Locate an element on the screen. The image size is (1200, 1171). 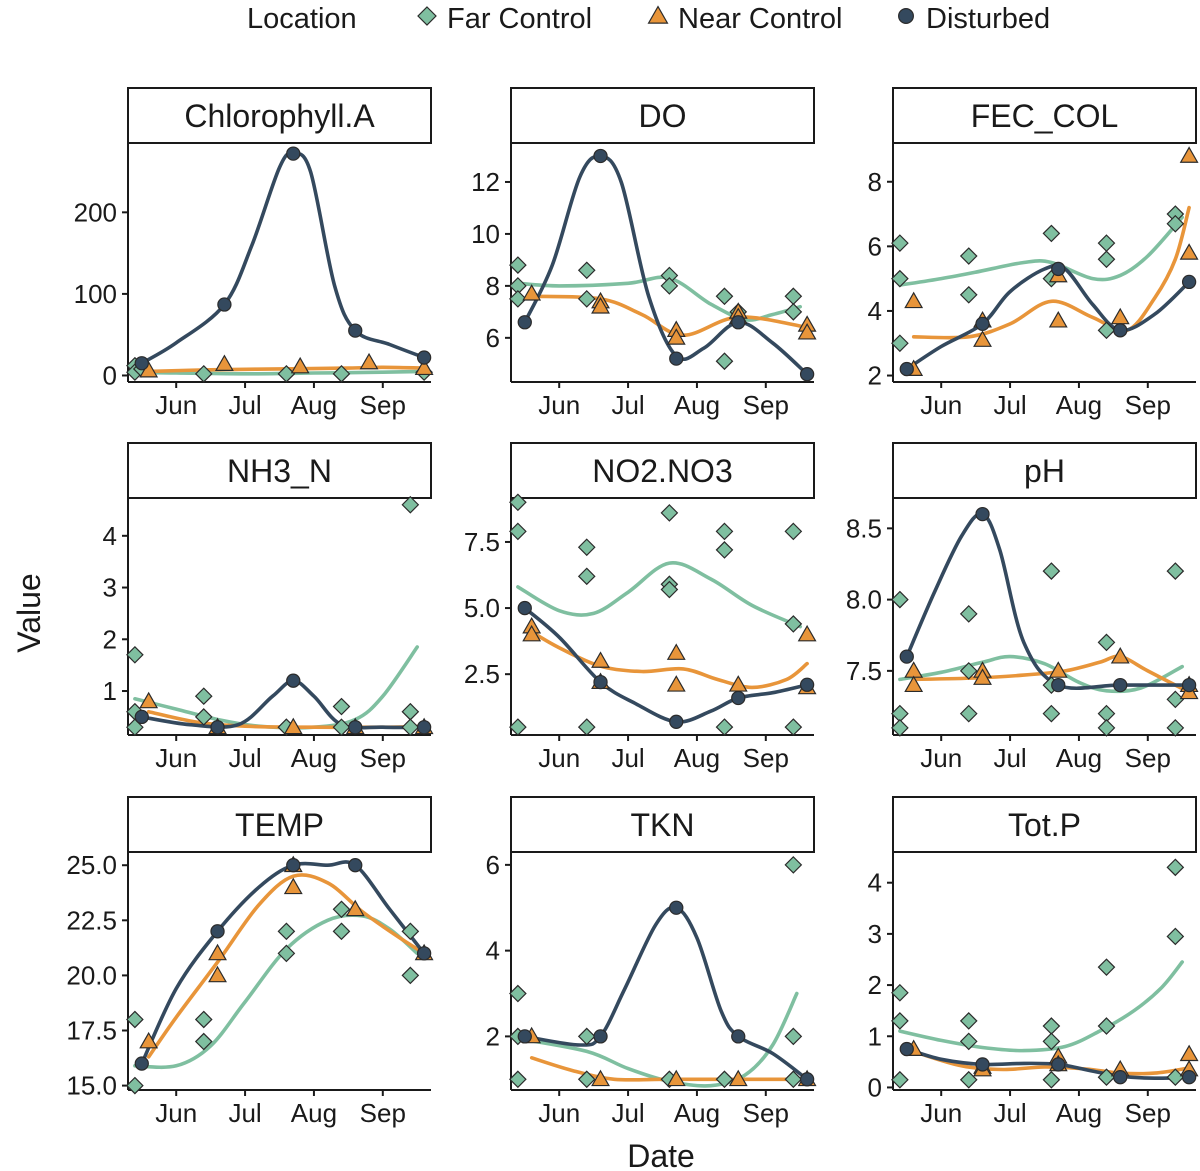
series-line-far-control is located at coordinates (659, 298).